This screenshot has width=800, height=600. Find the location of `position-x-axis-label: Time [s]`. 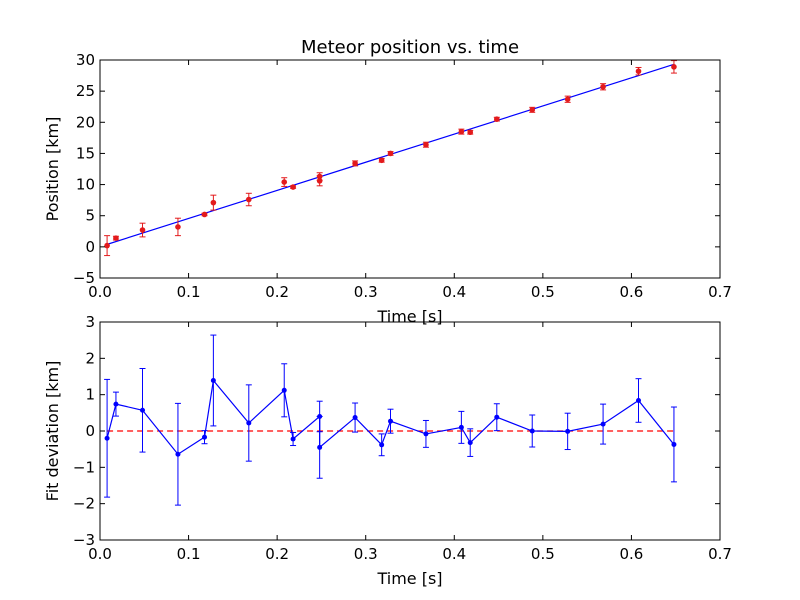

position-x-axis-label: Time [s] is located at coordinates (409, 316).